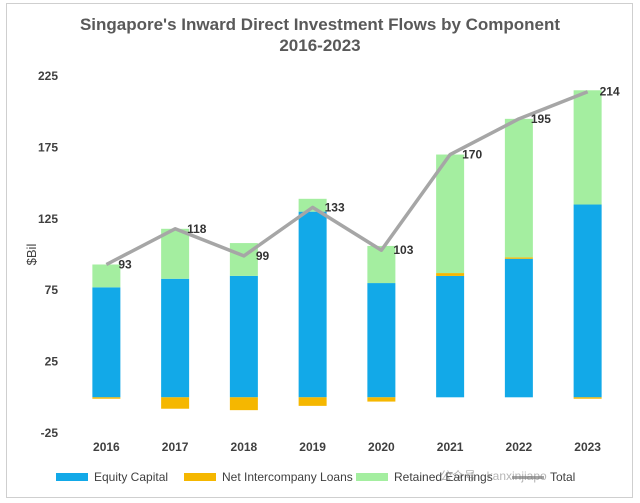 This screenshot has height=503, width=640. What do you see at coordinates (175, 403) in the screenshot?
I see `bar-net-intercompany-loans-2017` at bounding box center [175, 403].